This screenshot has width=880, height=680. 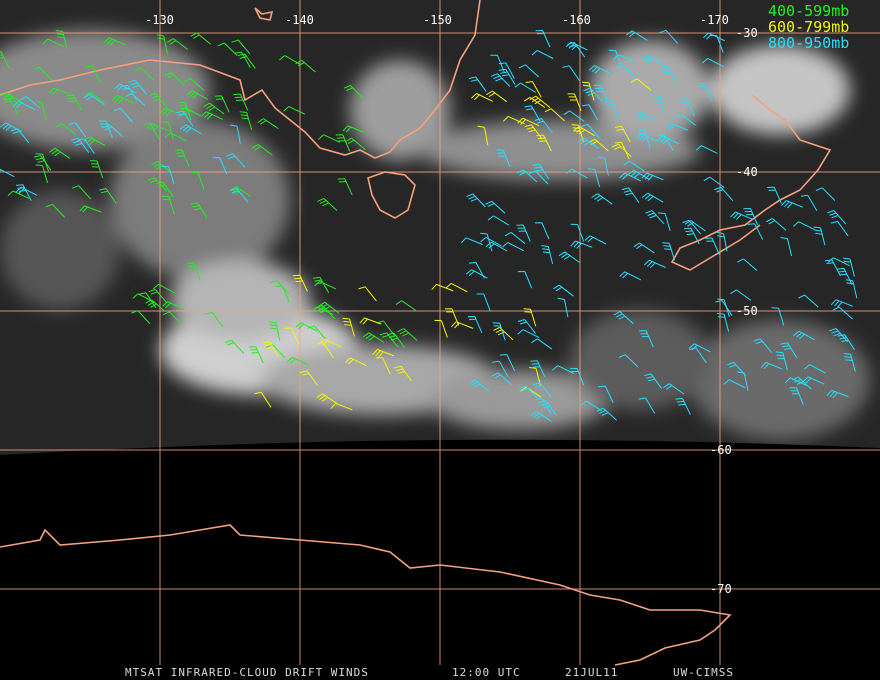 What do you see at coordinates (714, 20) in the screenshot?
I see `longitude-label: -170` at bounding box center [714, 20].